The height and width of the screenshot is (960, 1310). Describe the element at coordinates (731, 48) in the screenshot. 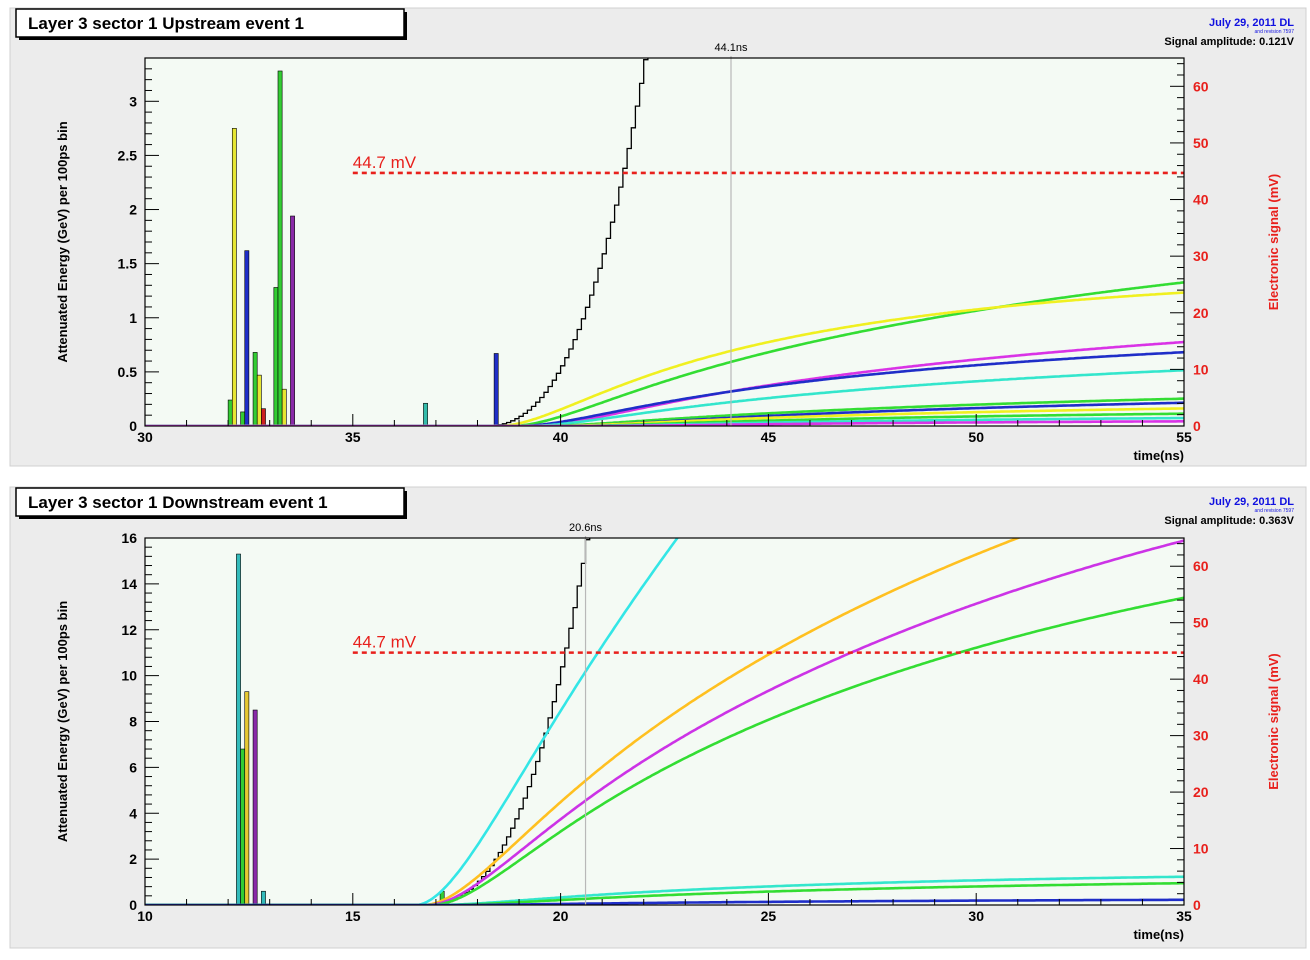

I see `crossing-label: 44.1ns` at that location.